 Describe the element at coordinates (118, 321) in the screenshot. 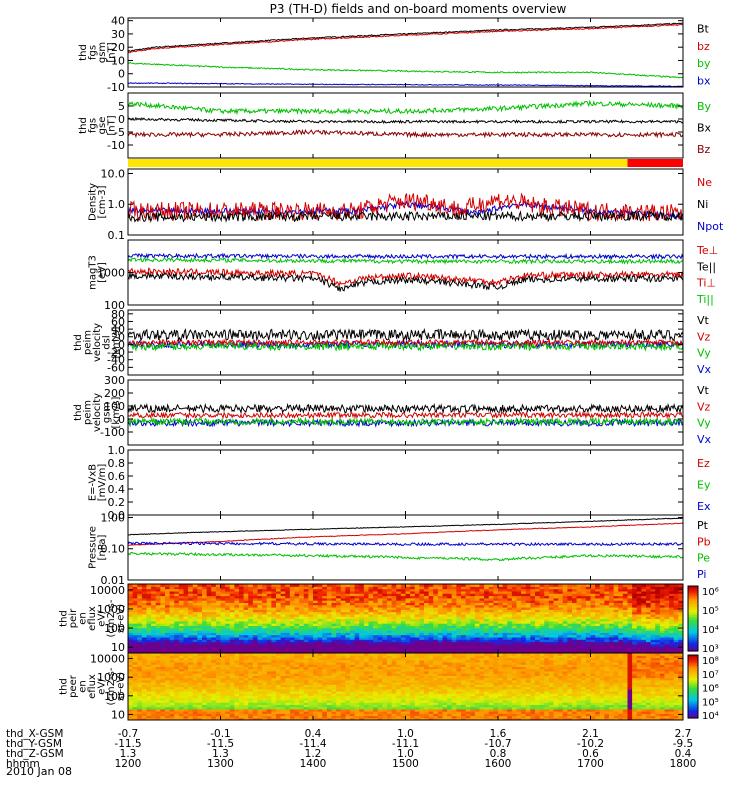

I see `ytick-label-velocity-dsl-1: 60` at that location.